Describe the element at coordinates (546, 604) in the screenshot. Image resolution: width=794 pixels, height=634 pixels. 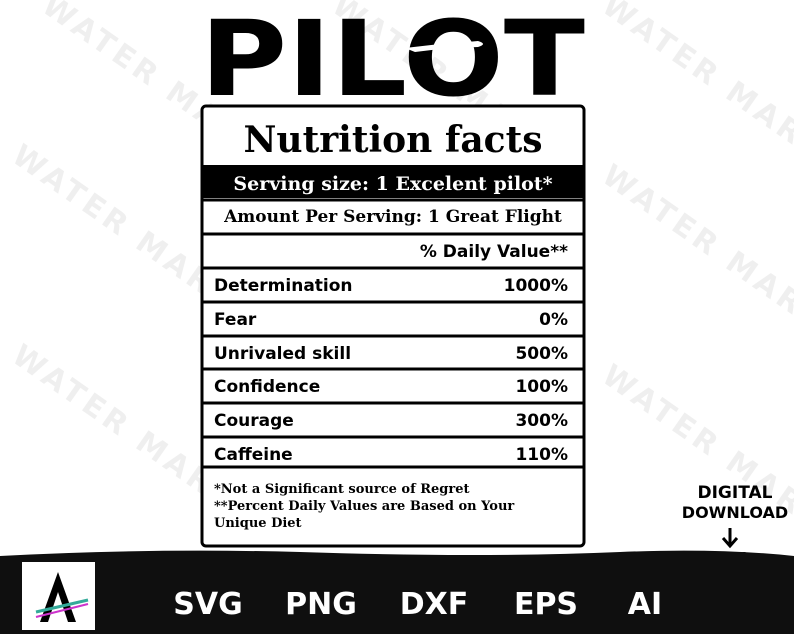
I see `format-label: EPS` at that location.